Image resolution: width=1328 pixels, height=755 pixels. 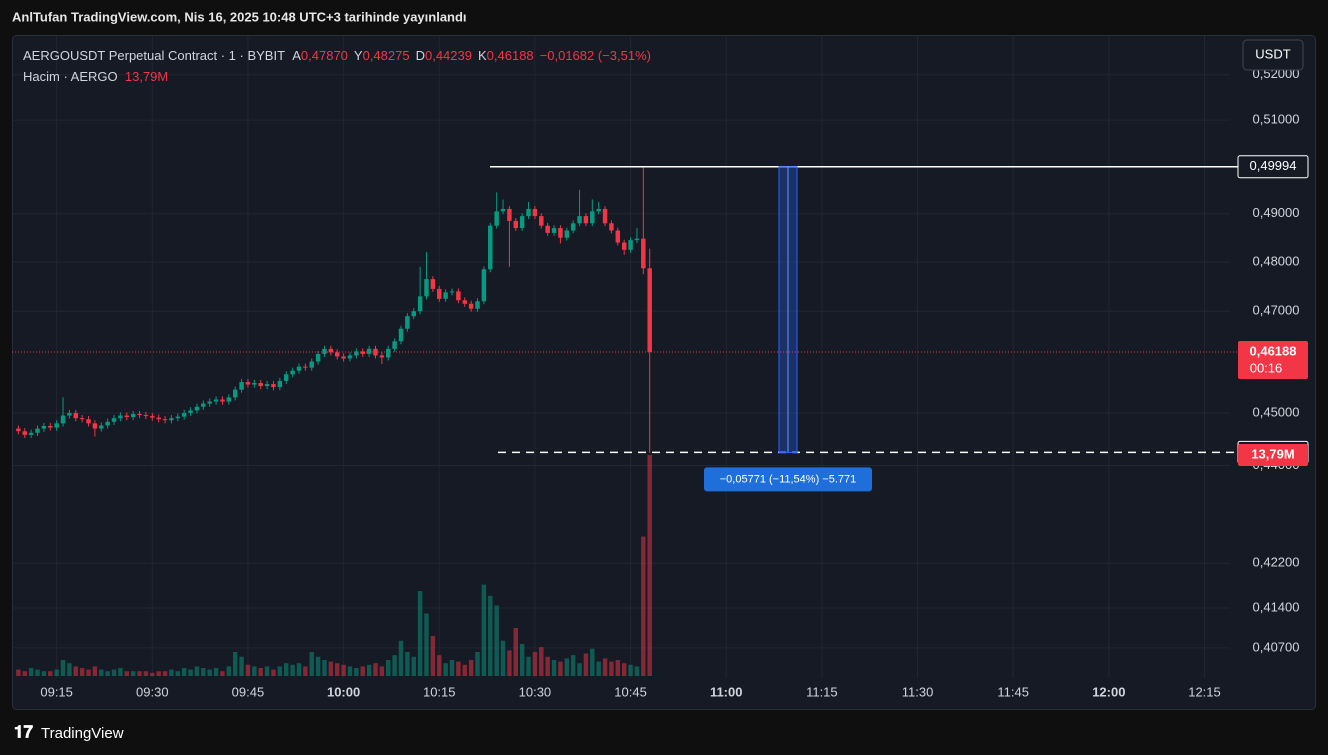 I want to click on volume-label: Hacim · AERGO, so click(x=70, y=76).